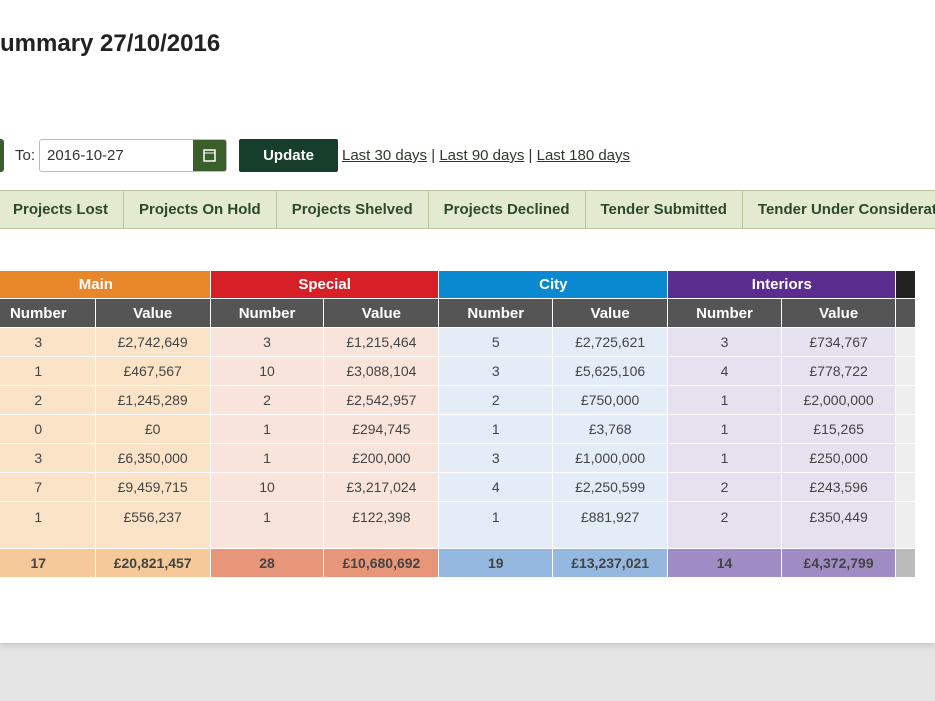  Describe the element at coordinates (496, 563) in the screenshot. I see `total-cell: 19` at that location.